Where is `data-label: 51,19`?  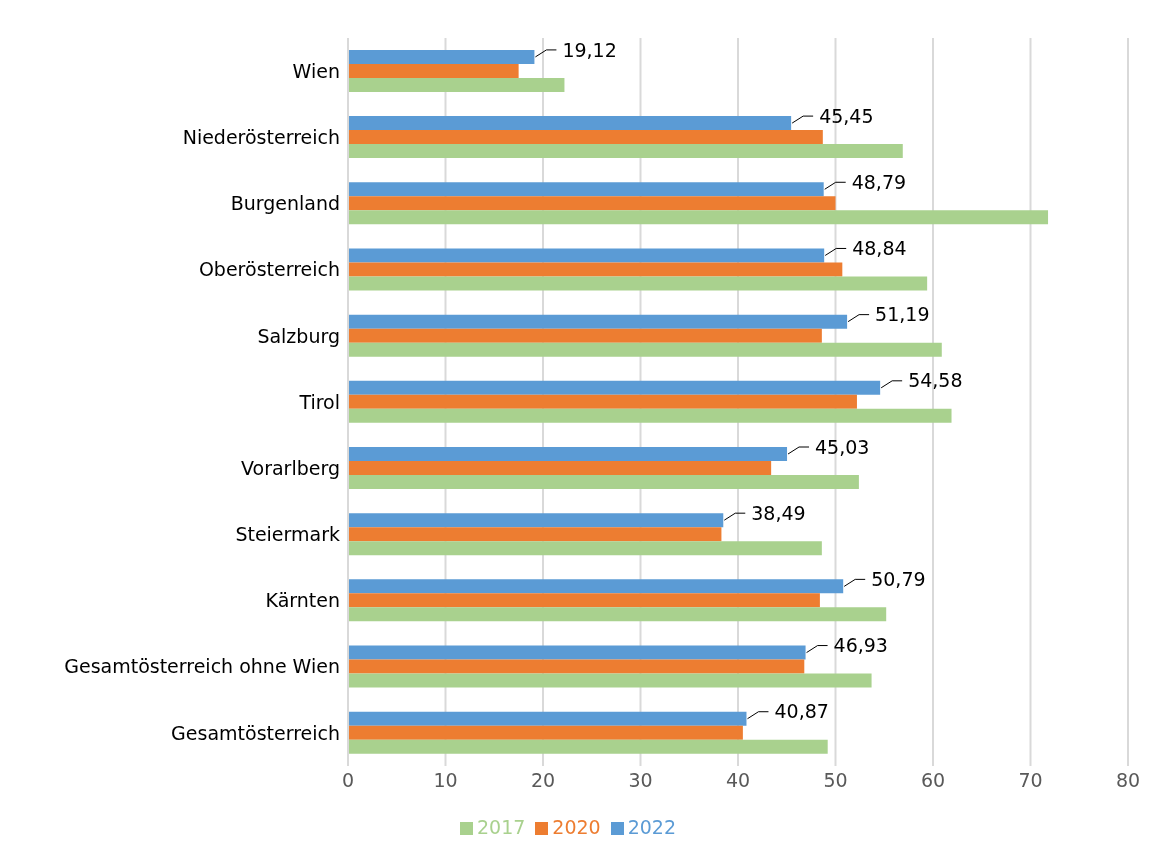 data-label: 51,19 is located at coordinates (902, 314).